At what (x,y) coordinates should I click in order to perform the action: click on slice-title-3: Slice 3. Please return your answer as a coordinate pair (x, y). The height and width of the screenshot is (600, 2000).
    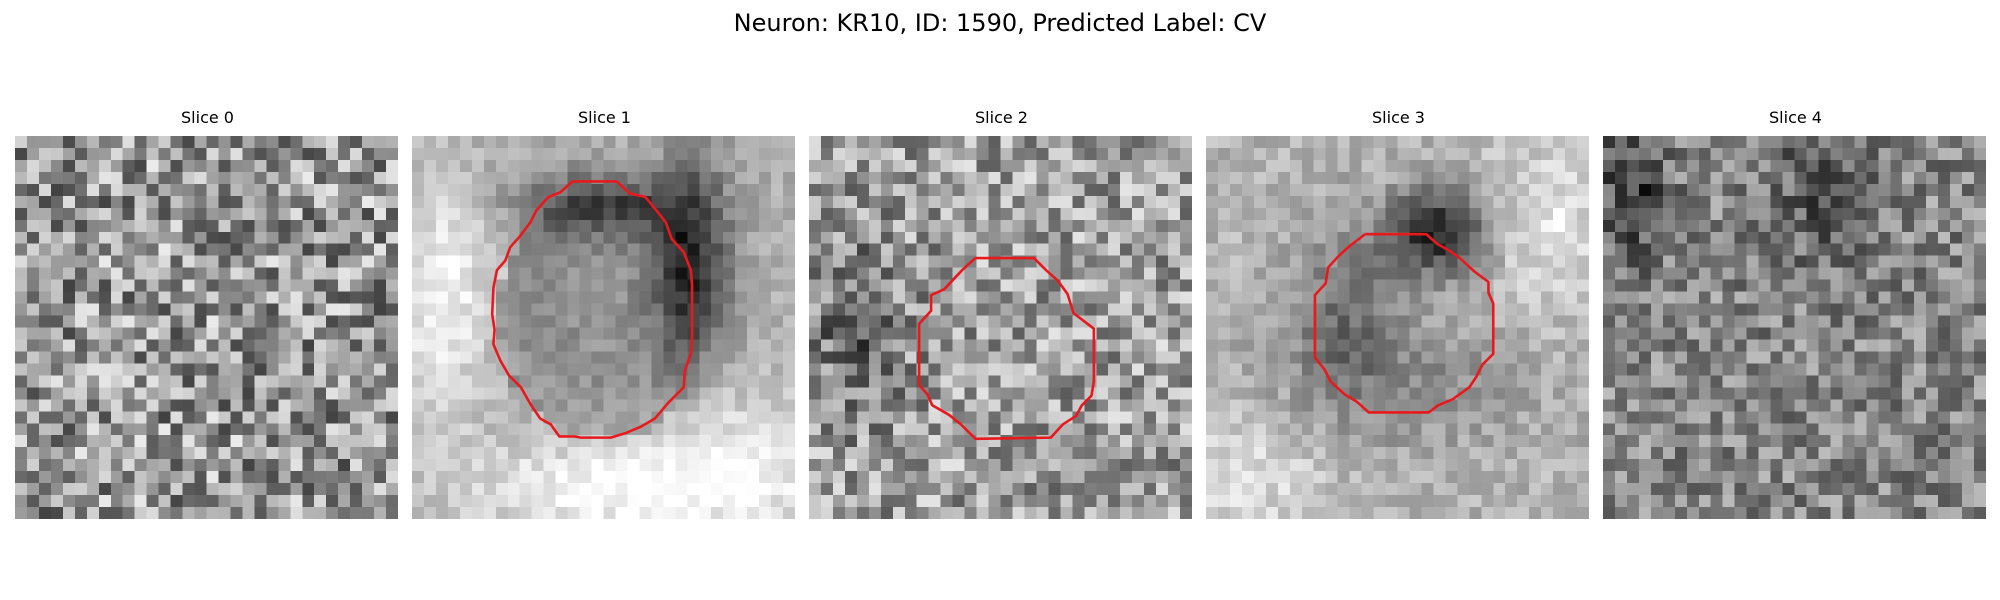
    Looking at the image, I should click on (1398, 117).